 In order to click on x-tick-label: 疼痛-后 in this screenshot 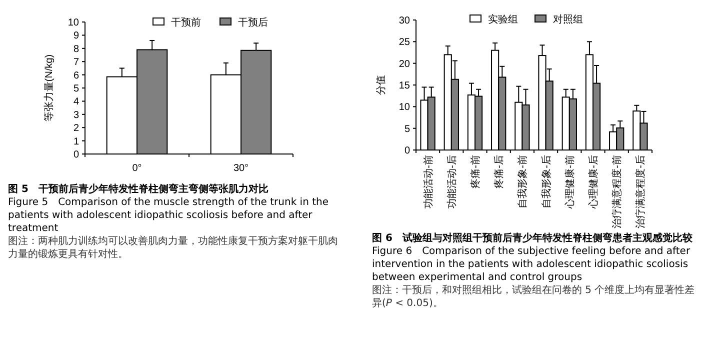, I will do `click(499, 171)`.